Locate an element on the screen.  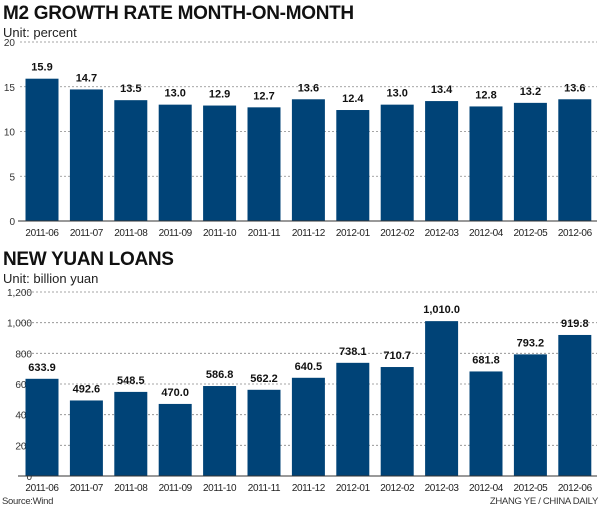
y-tick-label: 400 is located at coordinates (23, 416).